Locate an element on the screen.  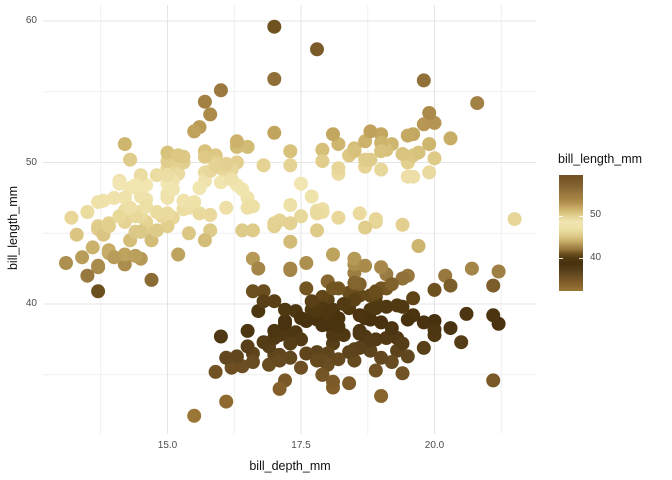
y-axis-title: bill_length_mm is located at coordinates (13, 228).